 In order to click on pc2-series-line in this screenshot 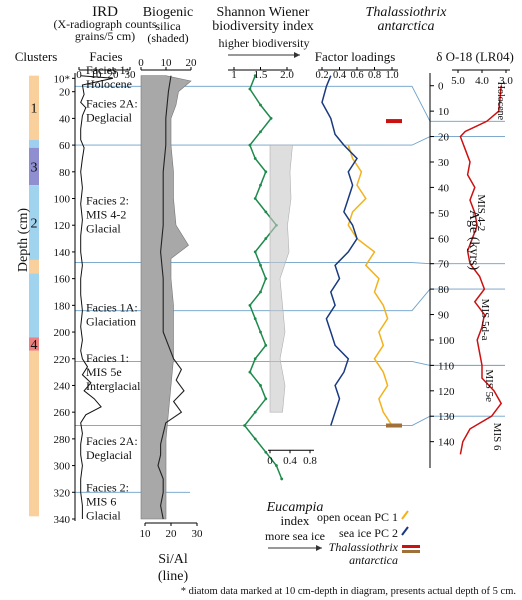, I will do `click(339, 250)`.